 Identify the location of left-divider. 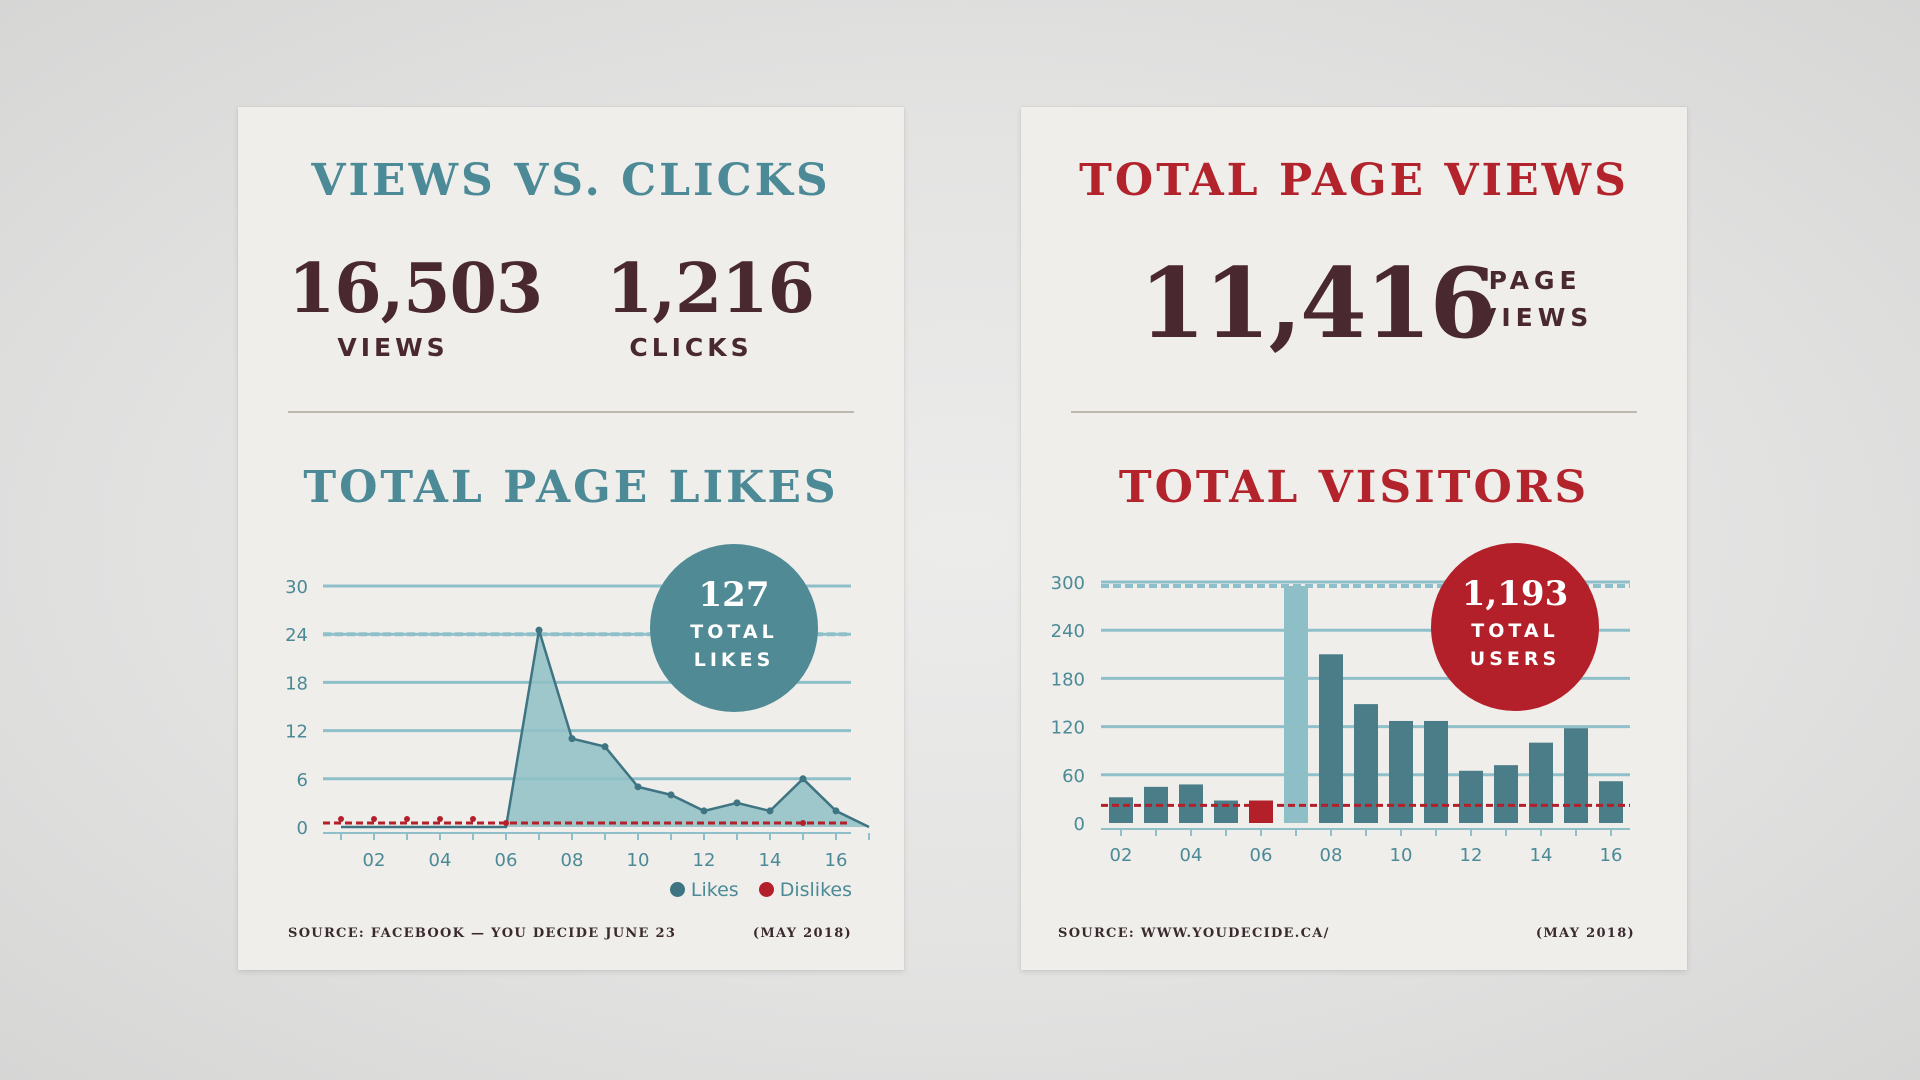
(571, 412).